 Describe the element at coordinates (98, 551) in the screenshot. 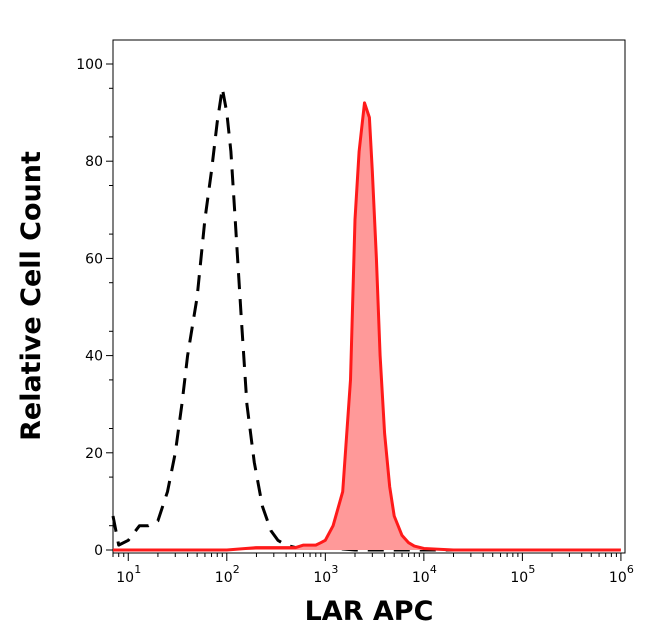

I see `y-tick-label: 0` at that location.